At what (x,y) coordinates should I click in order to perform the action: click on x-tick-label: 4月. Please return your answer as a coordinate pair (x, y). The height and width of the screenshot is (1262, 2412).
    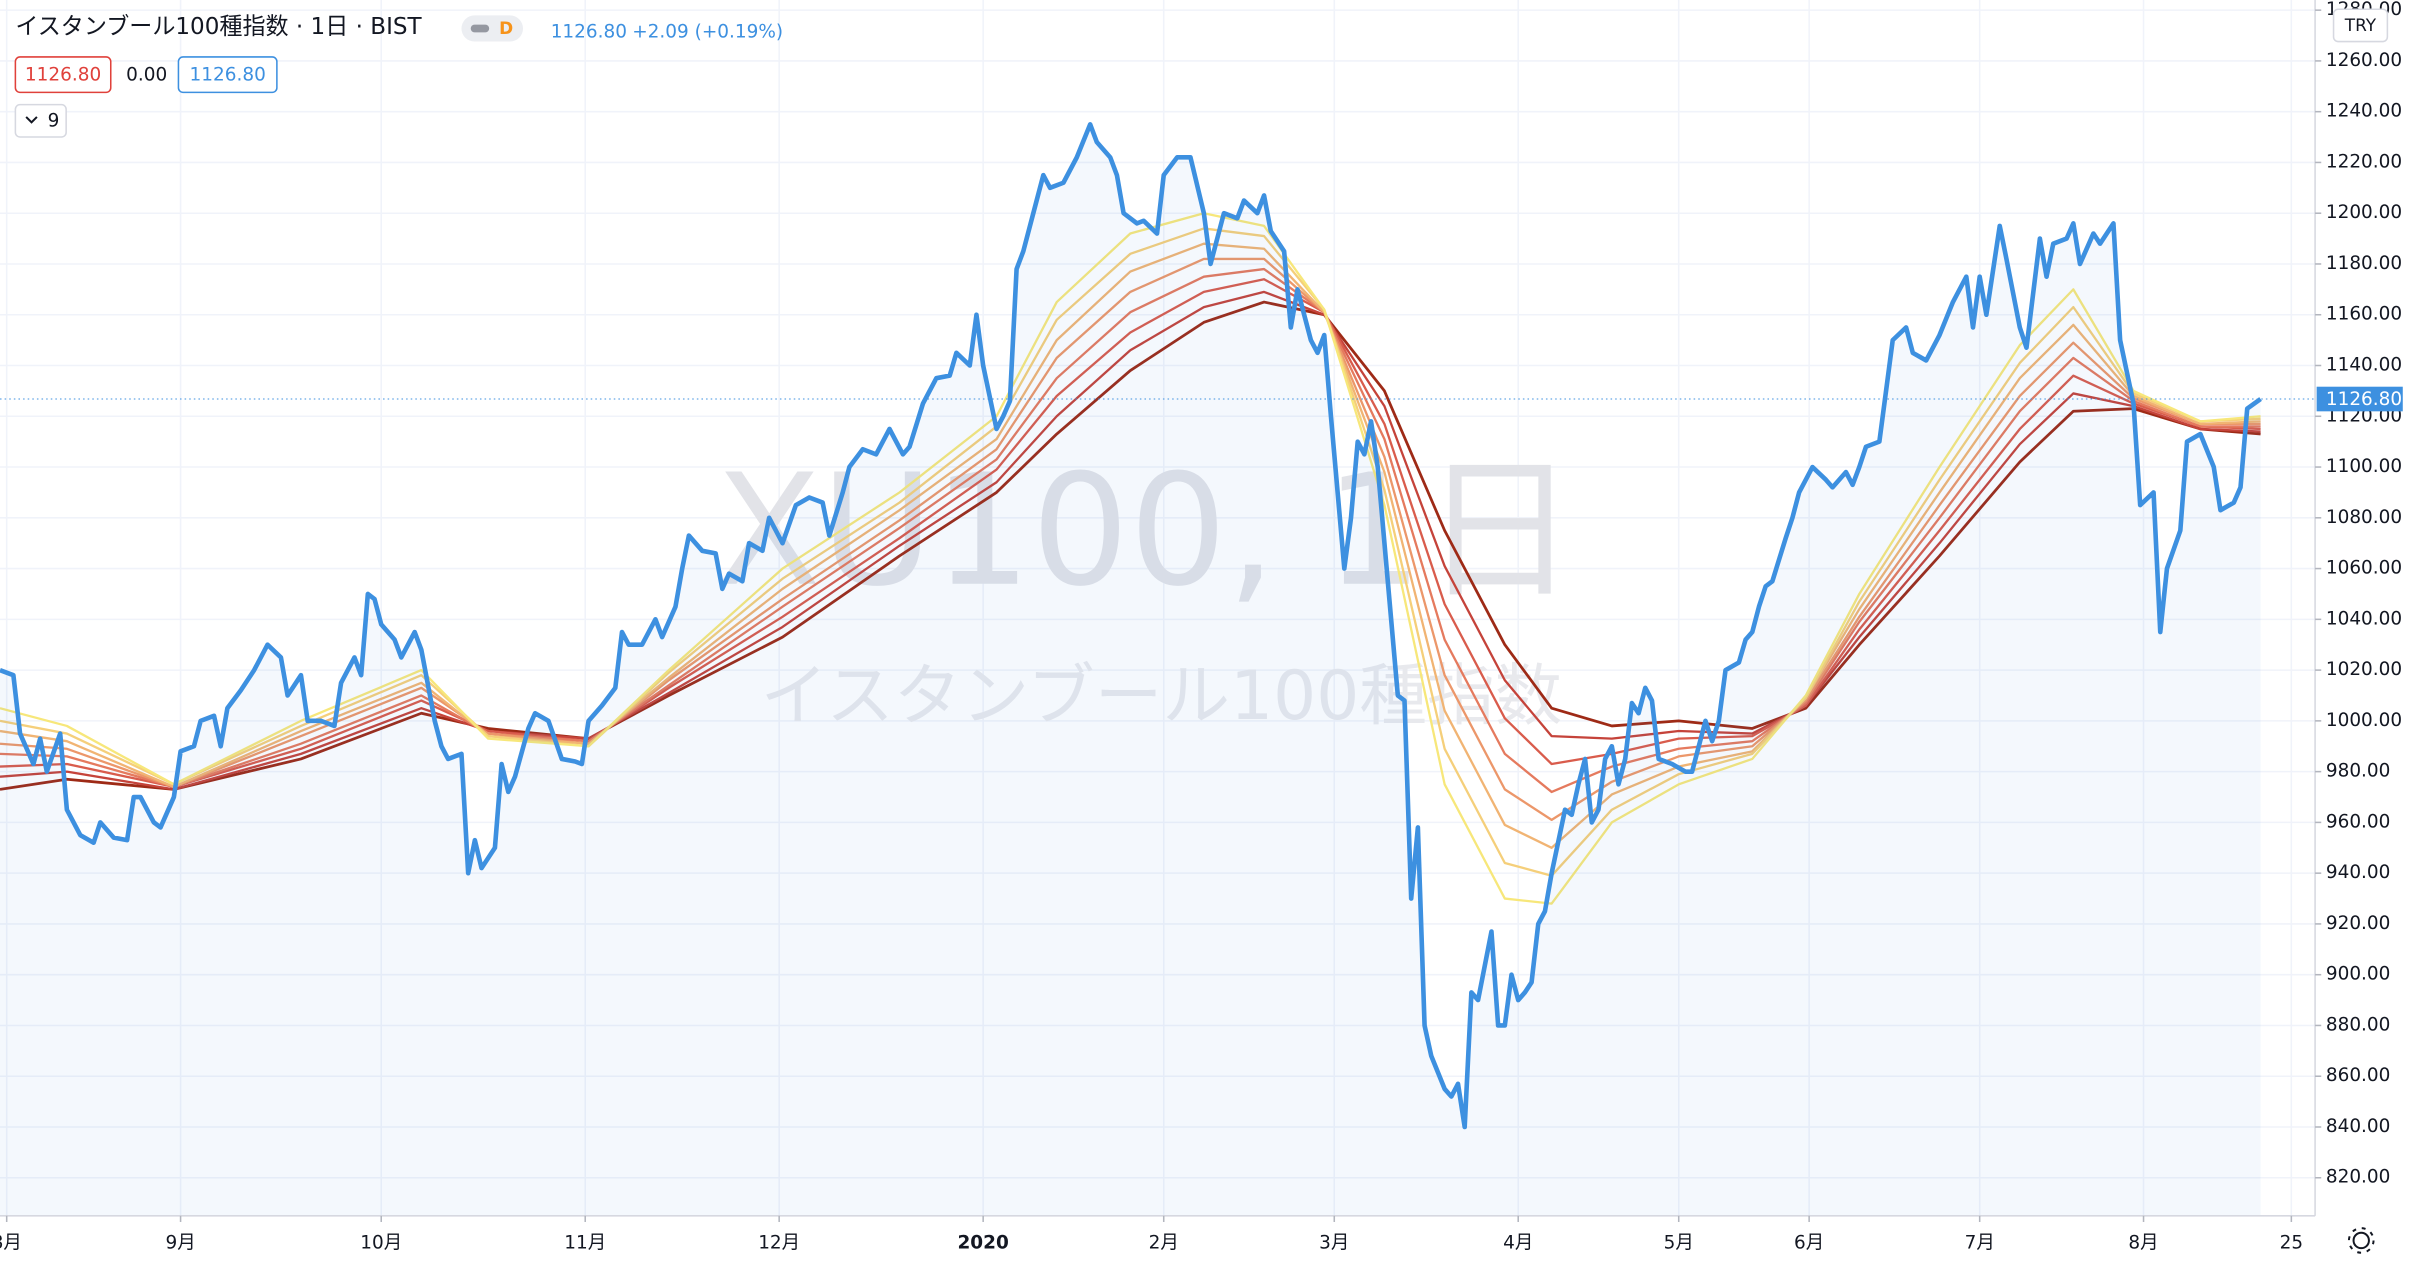
    Looking at the image, I should click on (1518, 1243).